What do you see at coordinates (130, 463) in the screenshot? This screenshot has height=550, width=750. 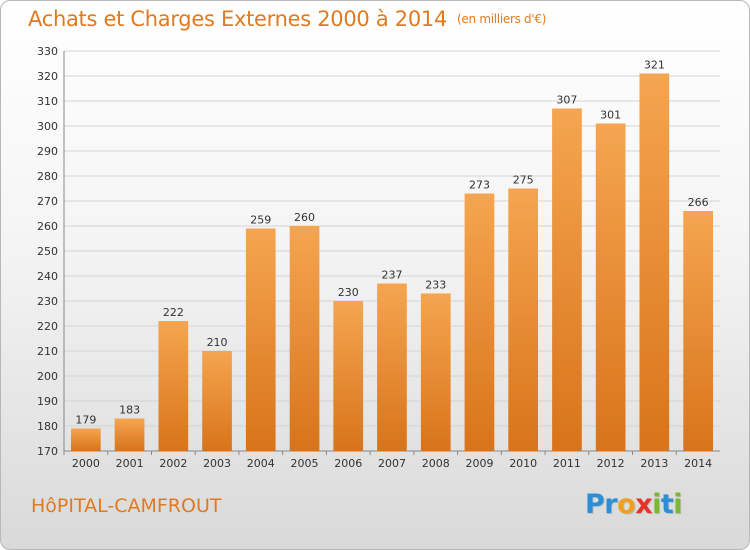 I see `x-tick-label-2001: 2001` at bounding box center [130, 463].